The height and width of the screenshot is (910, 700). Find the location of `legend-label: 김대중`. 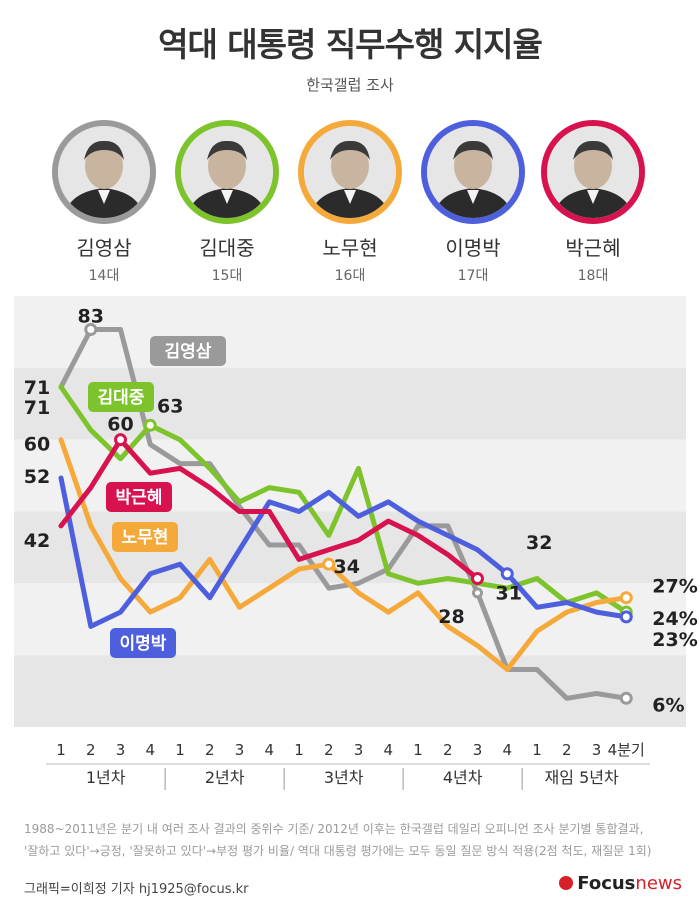

legend-label: 김대중 is located at coordinates (121, 398).